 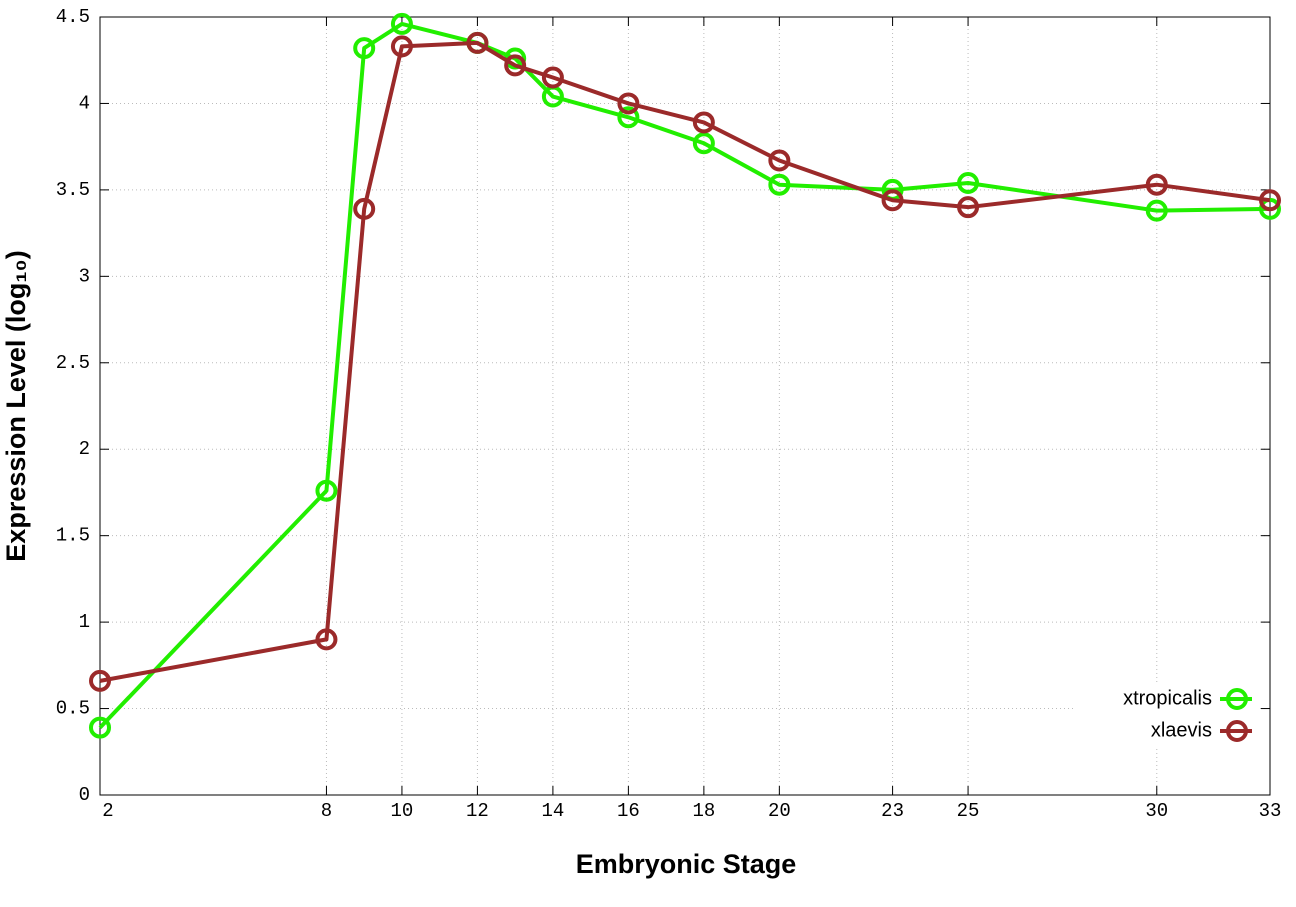 I want to click on x-tick-label: 25, so click(x=968, y=811).